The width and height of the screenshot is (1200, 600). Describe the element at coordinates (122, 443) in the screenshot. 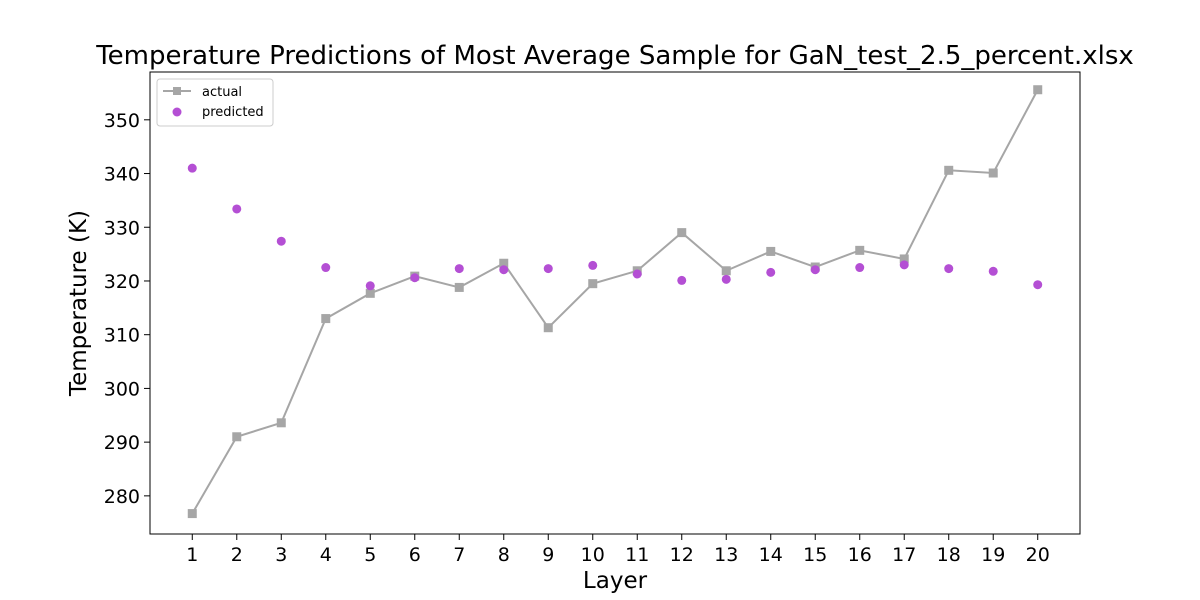

I see `y-tick-label: 290` at that location.